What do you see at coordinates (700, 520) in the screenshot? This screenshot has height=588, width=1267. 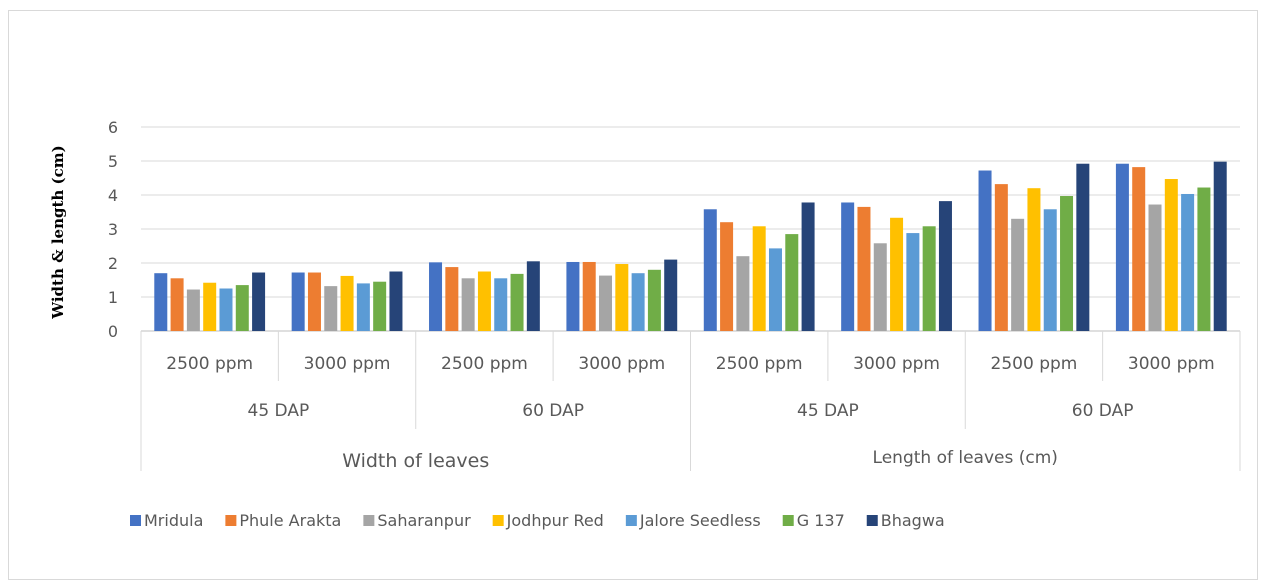 I see `legend-label: Jalore Seedless` at bounding box center [700, 520].